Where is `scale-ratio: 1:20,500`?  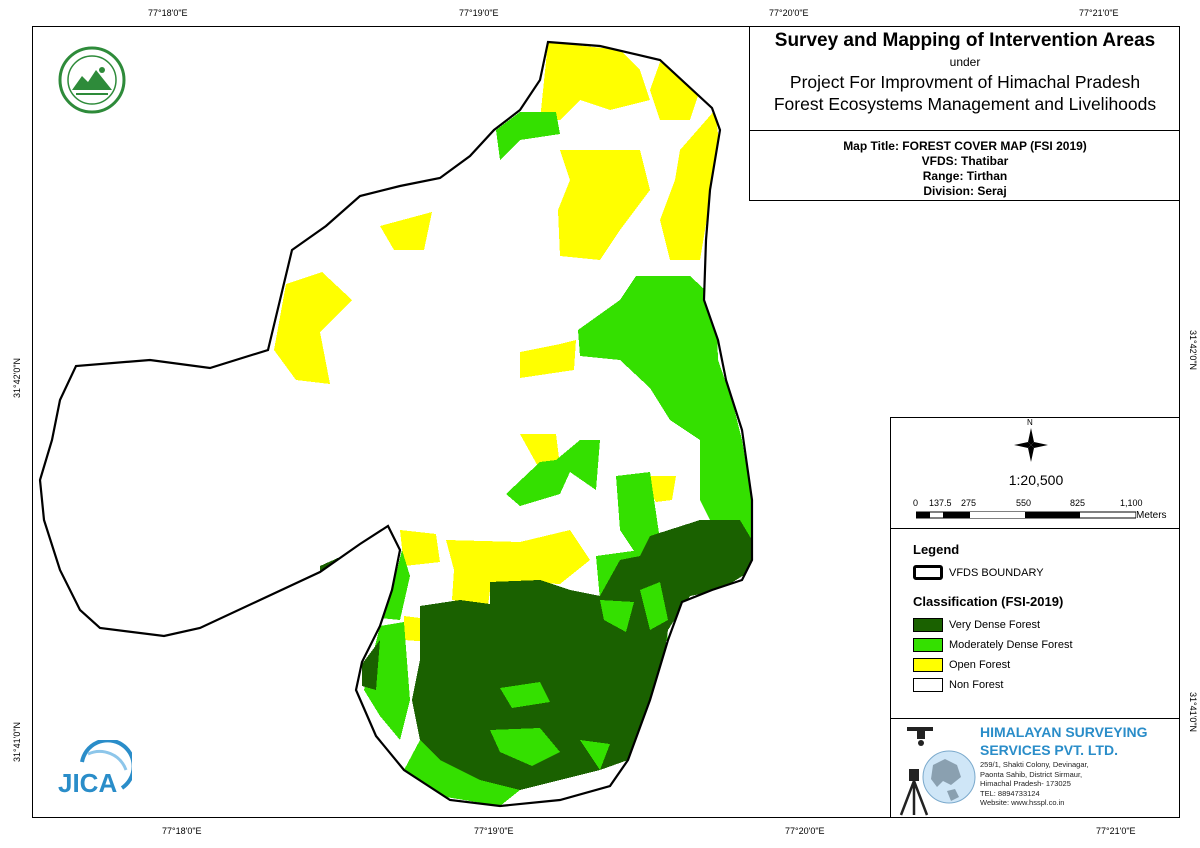
scale-ratio: 1:20,500 is located at coordinates (1036, 480).